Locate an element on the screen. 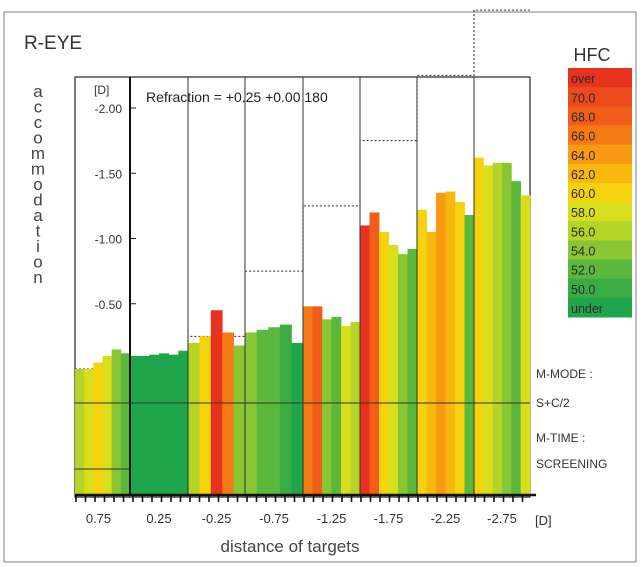 This screenshot has height=567, width=644. x-tick-label: 0.75 is located at coordinates (98, 518).